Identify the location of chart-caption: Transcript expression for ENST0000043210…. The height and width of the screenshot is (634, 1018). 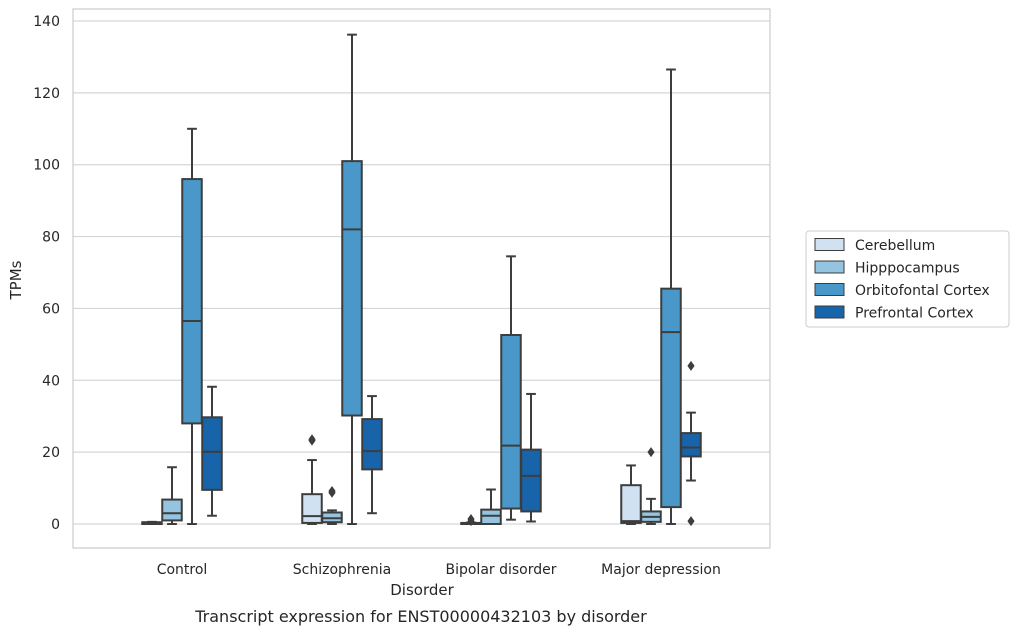
(420, 616).